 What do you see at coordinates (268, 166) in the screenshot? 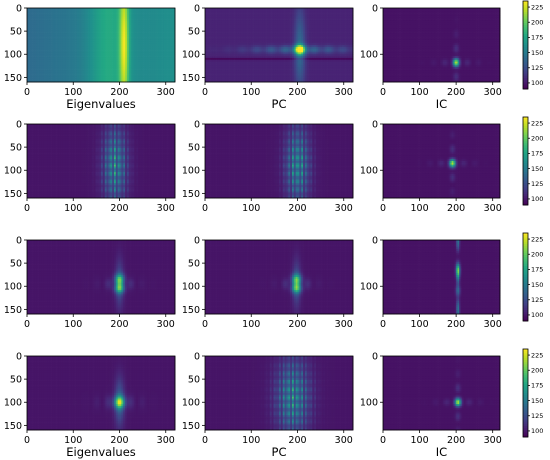
I see `heatmap-panel-4: 0 100 200 300 0 50 100 150` at bounding box center [268, 166].